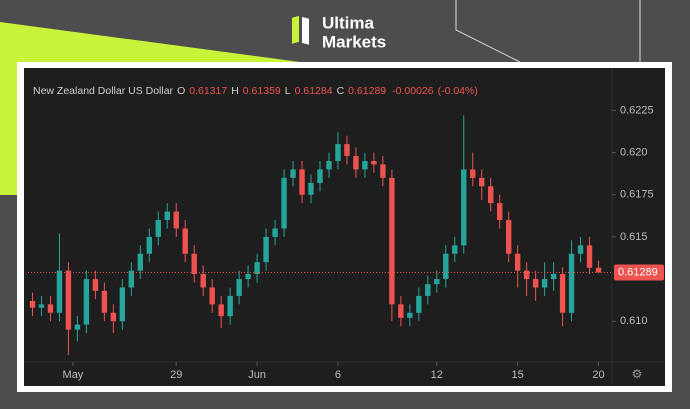 The width and height of the screenshot is (690, 409). I want to click on x-tick-label: 12, so click(437, 375).